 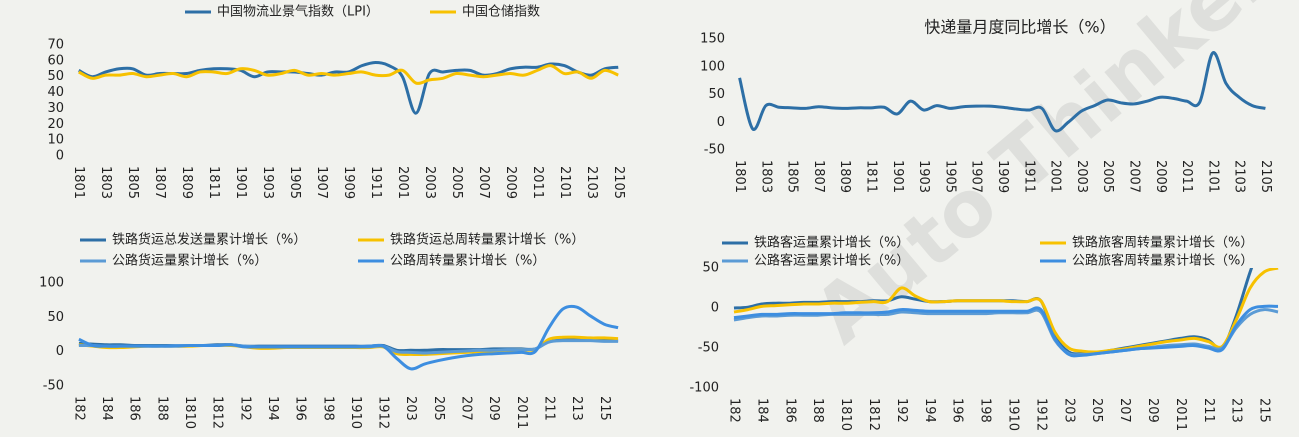 What do you see at coordinates (467, 261) in the screenshot?
I see `legend-label: 公路周转量累计增长（%）` at bounding box center [467, 261].